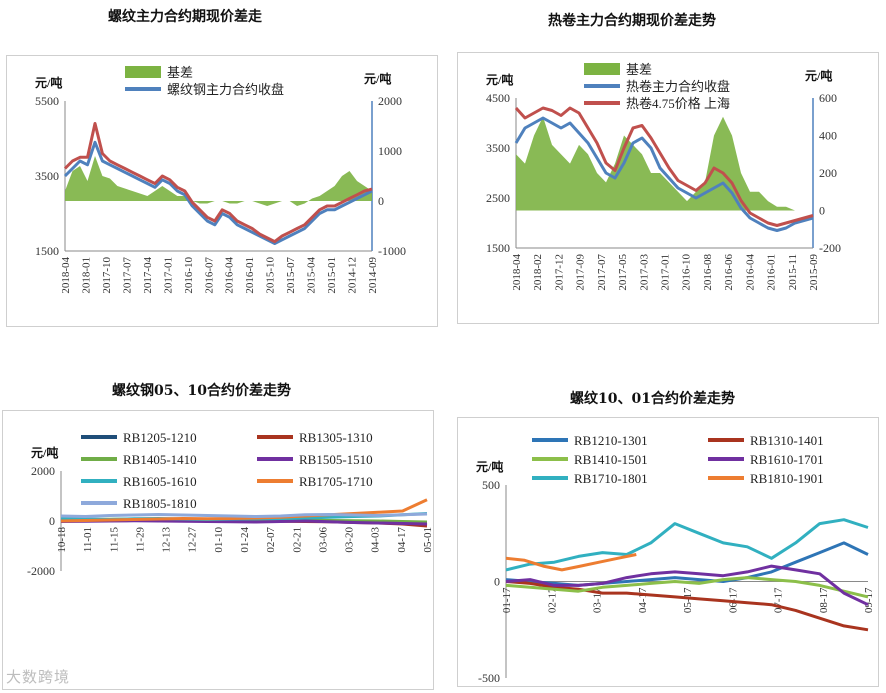  What do you see at coordinates (552, 600) in the screenshot?
I see `x-tick-label: 02-17` at bounding box center [552, 600].